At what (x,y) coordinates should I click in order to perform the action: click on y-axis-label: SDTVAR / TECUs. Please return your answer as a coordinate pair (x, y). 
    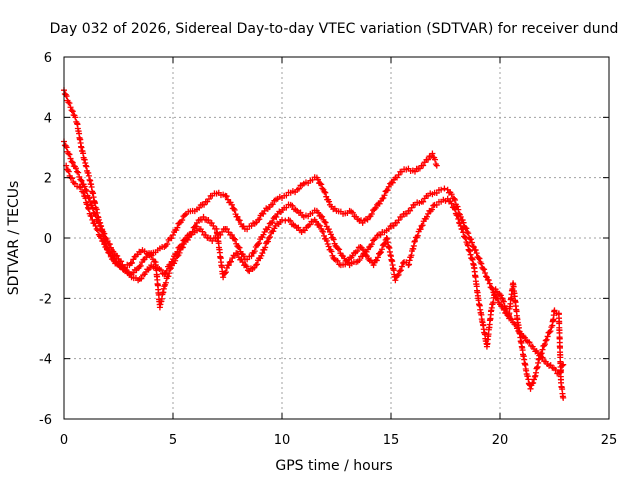
    Looking at the image, I should click on (14, 238).